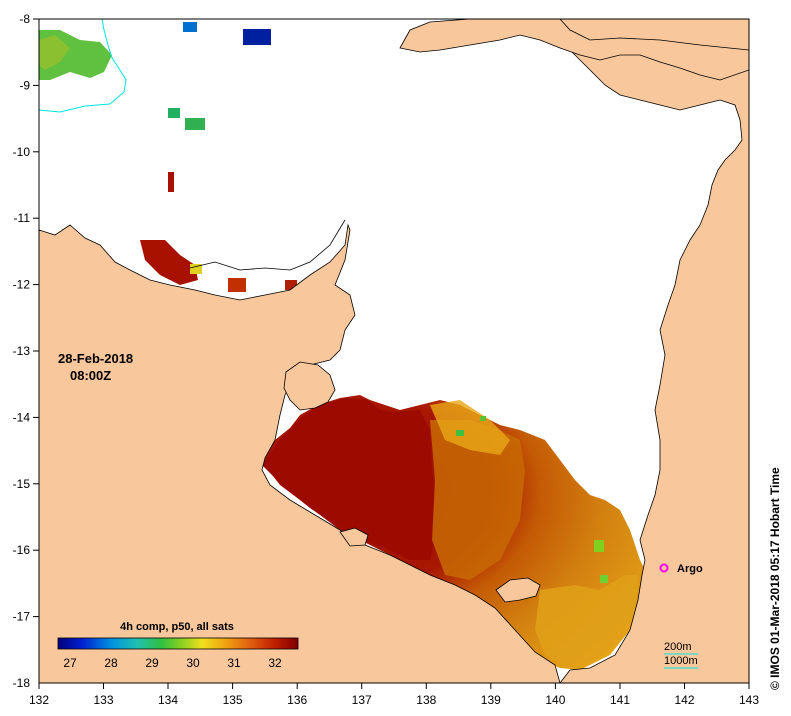 The height and width of the screenshot is (716, 791). Describe the element at coordinates (168, 700) in the screenshot. I see `lon-label: 134` at that location.